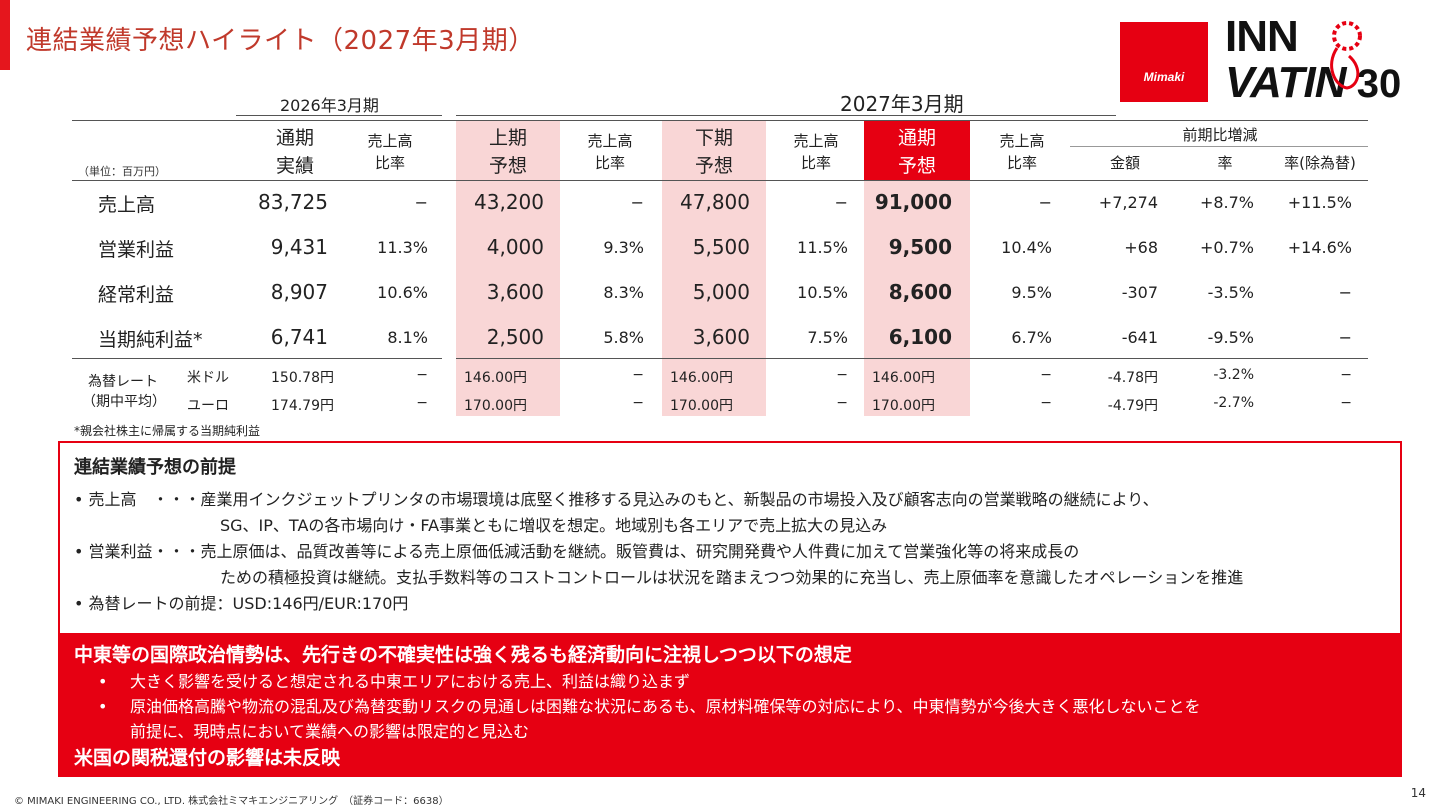 The image size is (1440, 810). Describe the element at coordinates (1124, 163) in the screenshot. I see `header-amount: 金額` at that location.